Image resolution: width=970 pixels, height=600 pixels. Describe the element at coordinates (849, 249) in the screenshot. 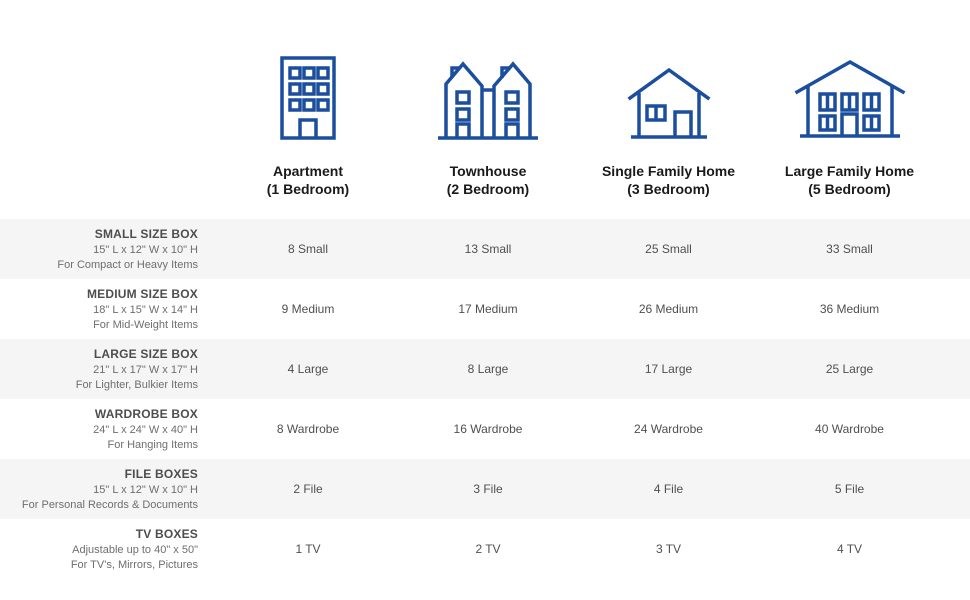

I see `cell-value: 33 Small` at that location.